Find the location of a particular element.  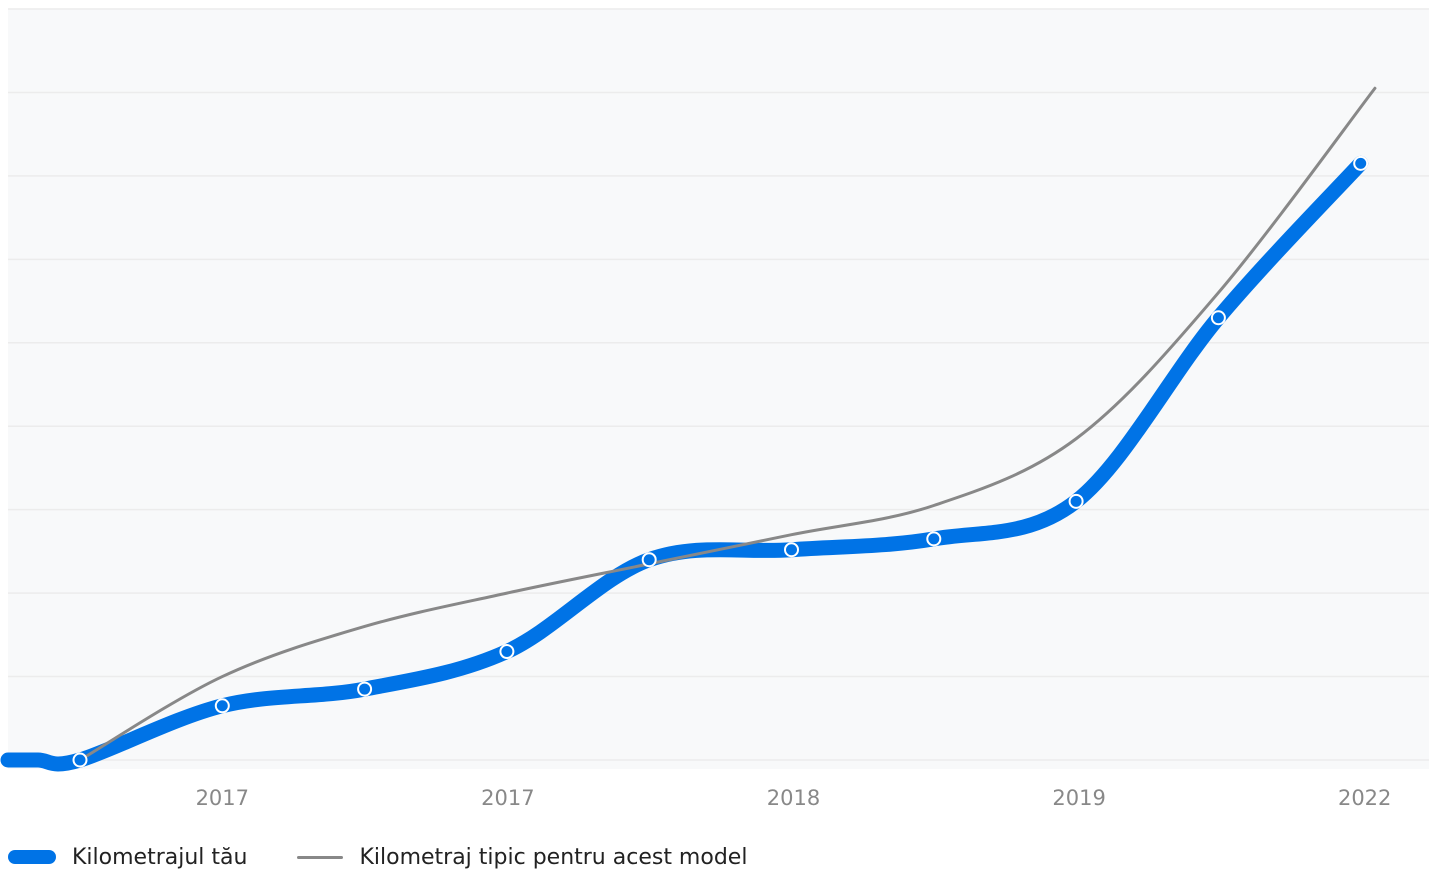

legend-label-your-mileage: Kilometrajul tău is located at coordinates (160, 857).